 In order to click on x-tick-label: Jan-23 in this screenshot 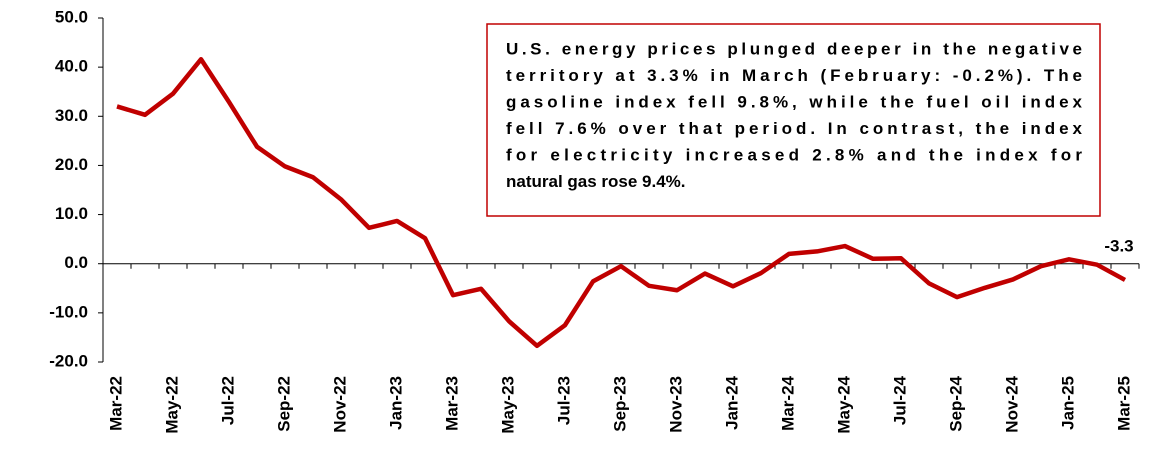, I will do `click(395, 403)`.